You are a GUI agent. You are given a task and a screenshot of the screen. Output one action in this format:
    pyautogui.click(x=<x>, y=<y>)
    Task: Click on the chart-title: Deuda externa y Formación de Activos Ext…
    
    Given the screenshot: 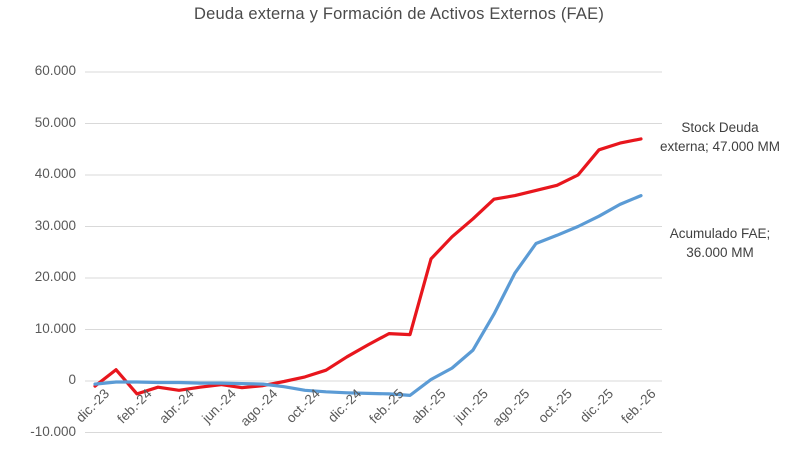 What is the action you would take?
    pyautogui.click(x=399, y=14)
    